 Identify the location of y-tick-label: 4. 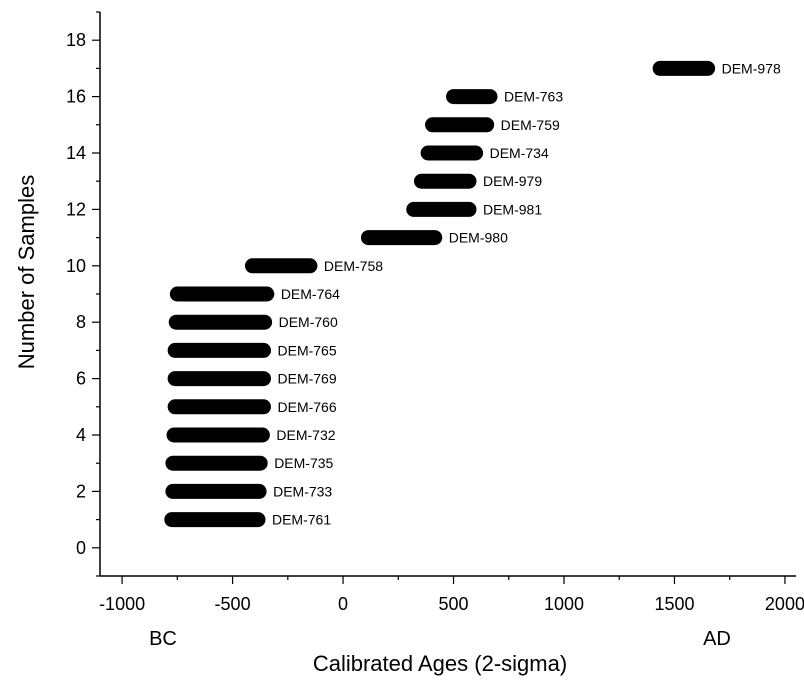
(81, 435).